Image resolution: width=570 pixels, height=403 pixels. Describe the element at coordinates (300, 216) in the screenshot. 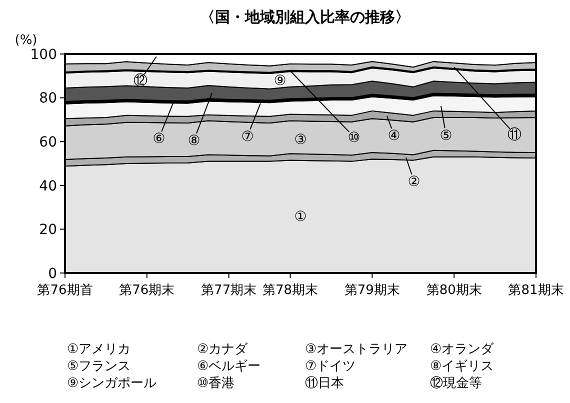

I see `annotation: ①` at that location.